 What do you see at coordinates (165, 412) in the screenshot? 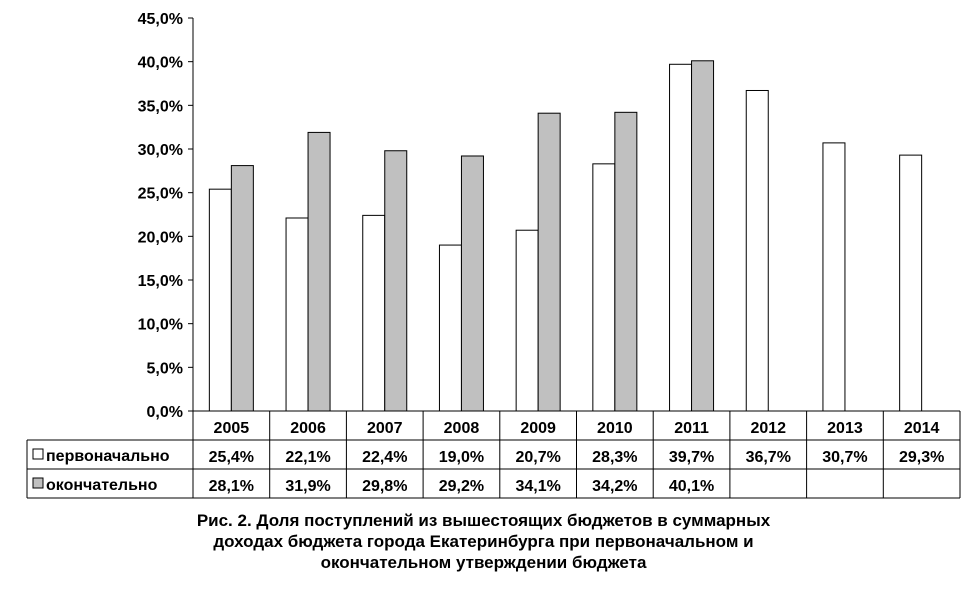
I see `y-tick-label: 0,0%` at bounding box center [165, 412].